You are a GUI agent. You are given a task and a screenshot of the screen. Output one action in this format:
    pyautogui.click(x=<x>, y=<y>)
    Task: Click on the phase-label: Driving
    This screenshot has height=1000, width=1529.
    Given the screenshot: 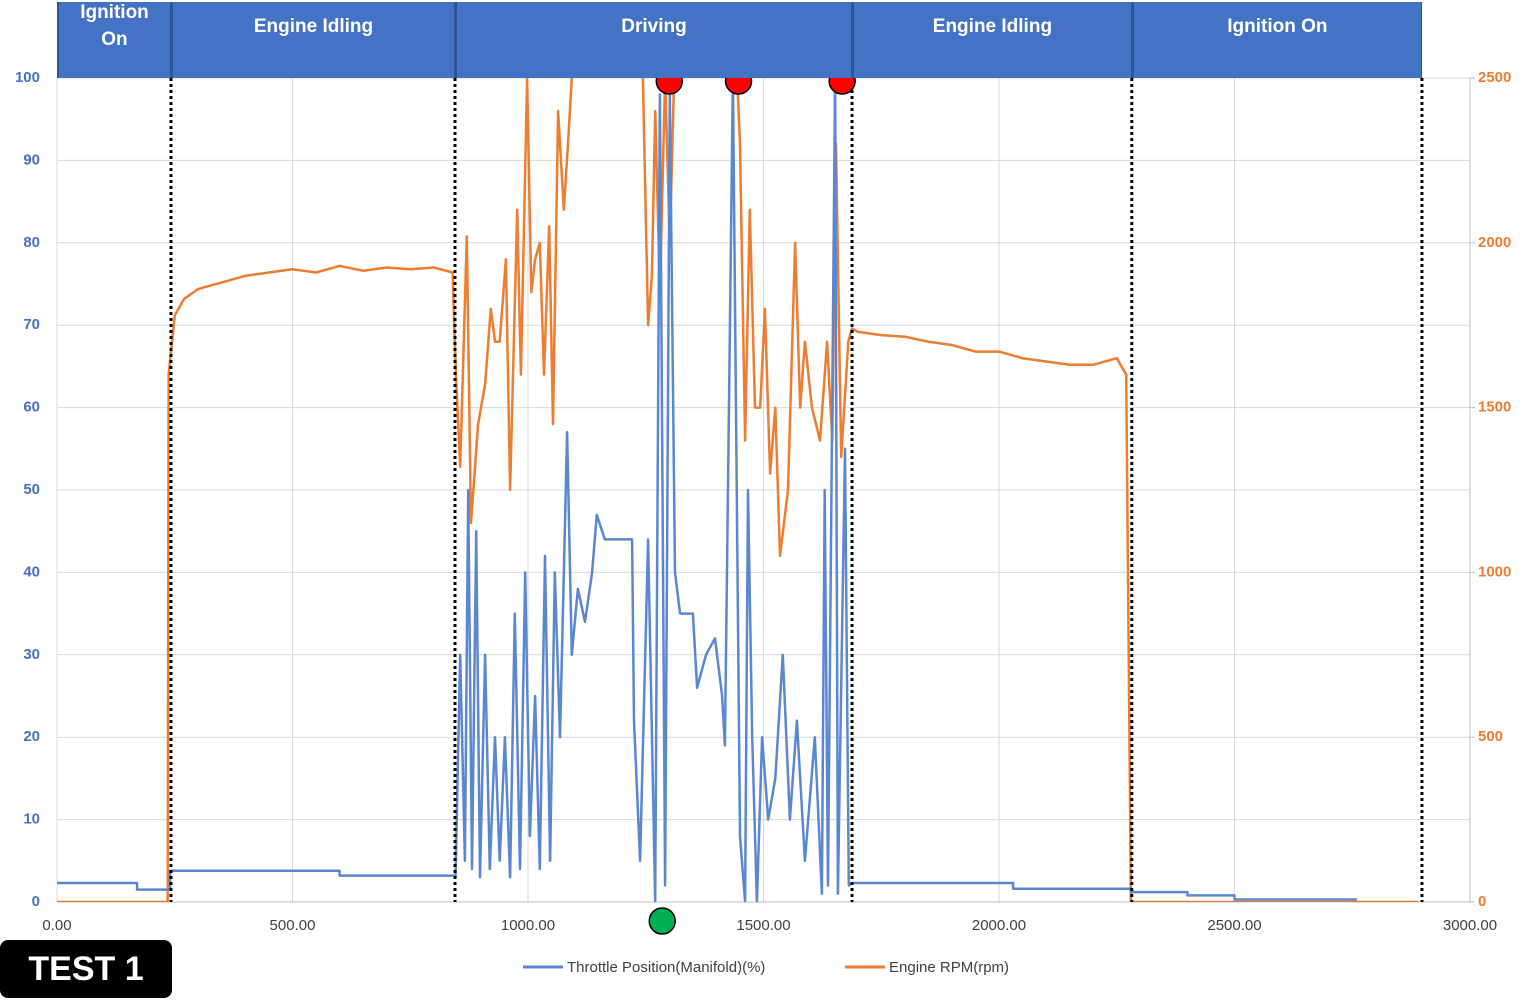 What is the action you would take?
    pyautogui.click(x=653, y=40)
    